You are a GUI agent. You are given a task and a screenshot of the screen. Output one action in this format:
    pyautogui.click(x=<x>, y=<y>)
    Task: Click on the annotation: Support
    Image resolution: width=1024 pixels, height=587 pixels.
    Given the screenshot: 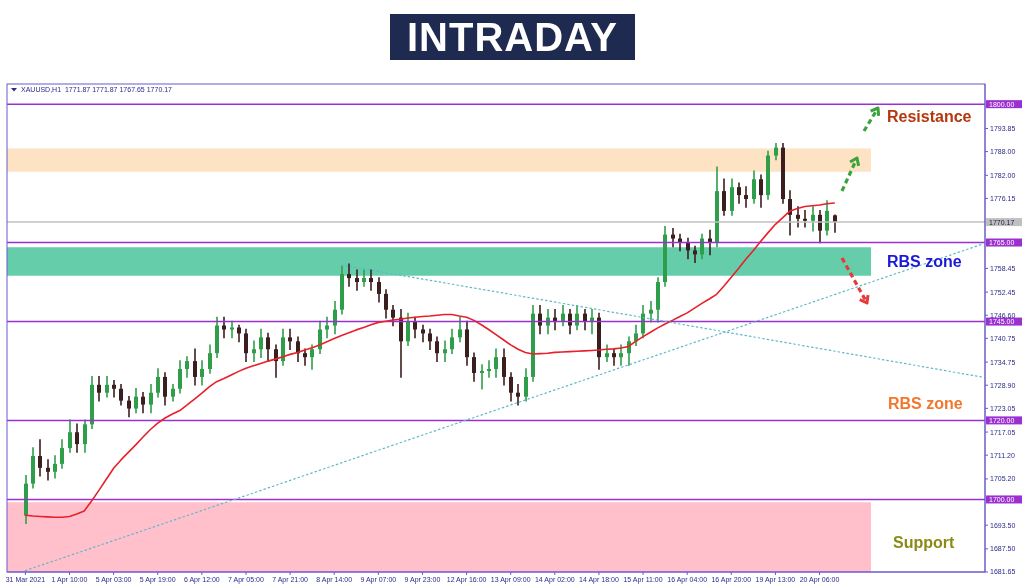 What is the action you would take?
    pyautogui.click(x=924, y=542)
    